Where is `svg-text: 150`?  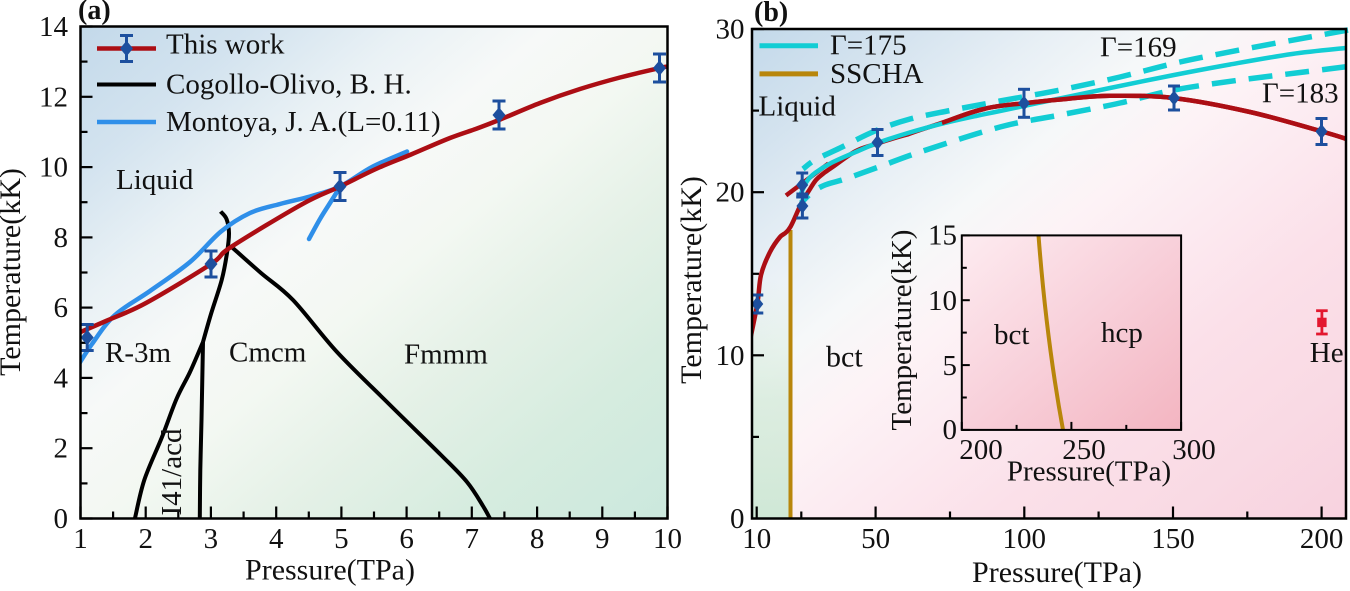 svg-text: 150 is located at coordinates (1173, 539).